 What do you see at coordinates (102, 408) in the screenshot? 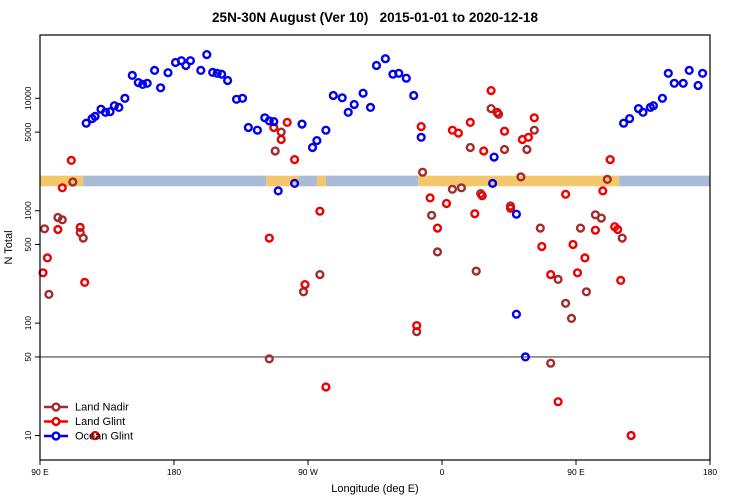
I see `legend-label-land_nadir: Land Nadir` at bounding box center [102, 408].